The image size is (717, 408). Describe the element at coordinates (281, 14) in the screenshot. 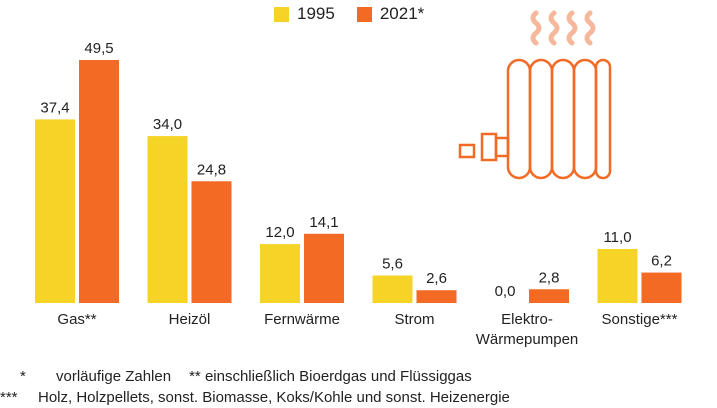

I see `legend-swatch-1995` at that location.